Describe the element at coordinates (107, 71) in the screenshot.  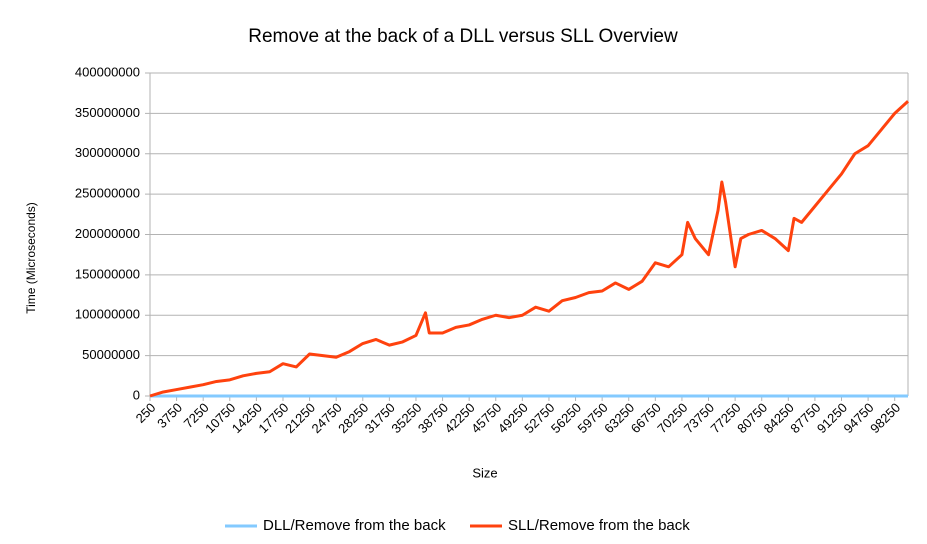
I see `y-tick-label: 400000000` at that location.